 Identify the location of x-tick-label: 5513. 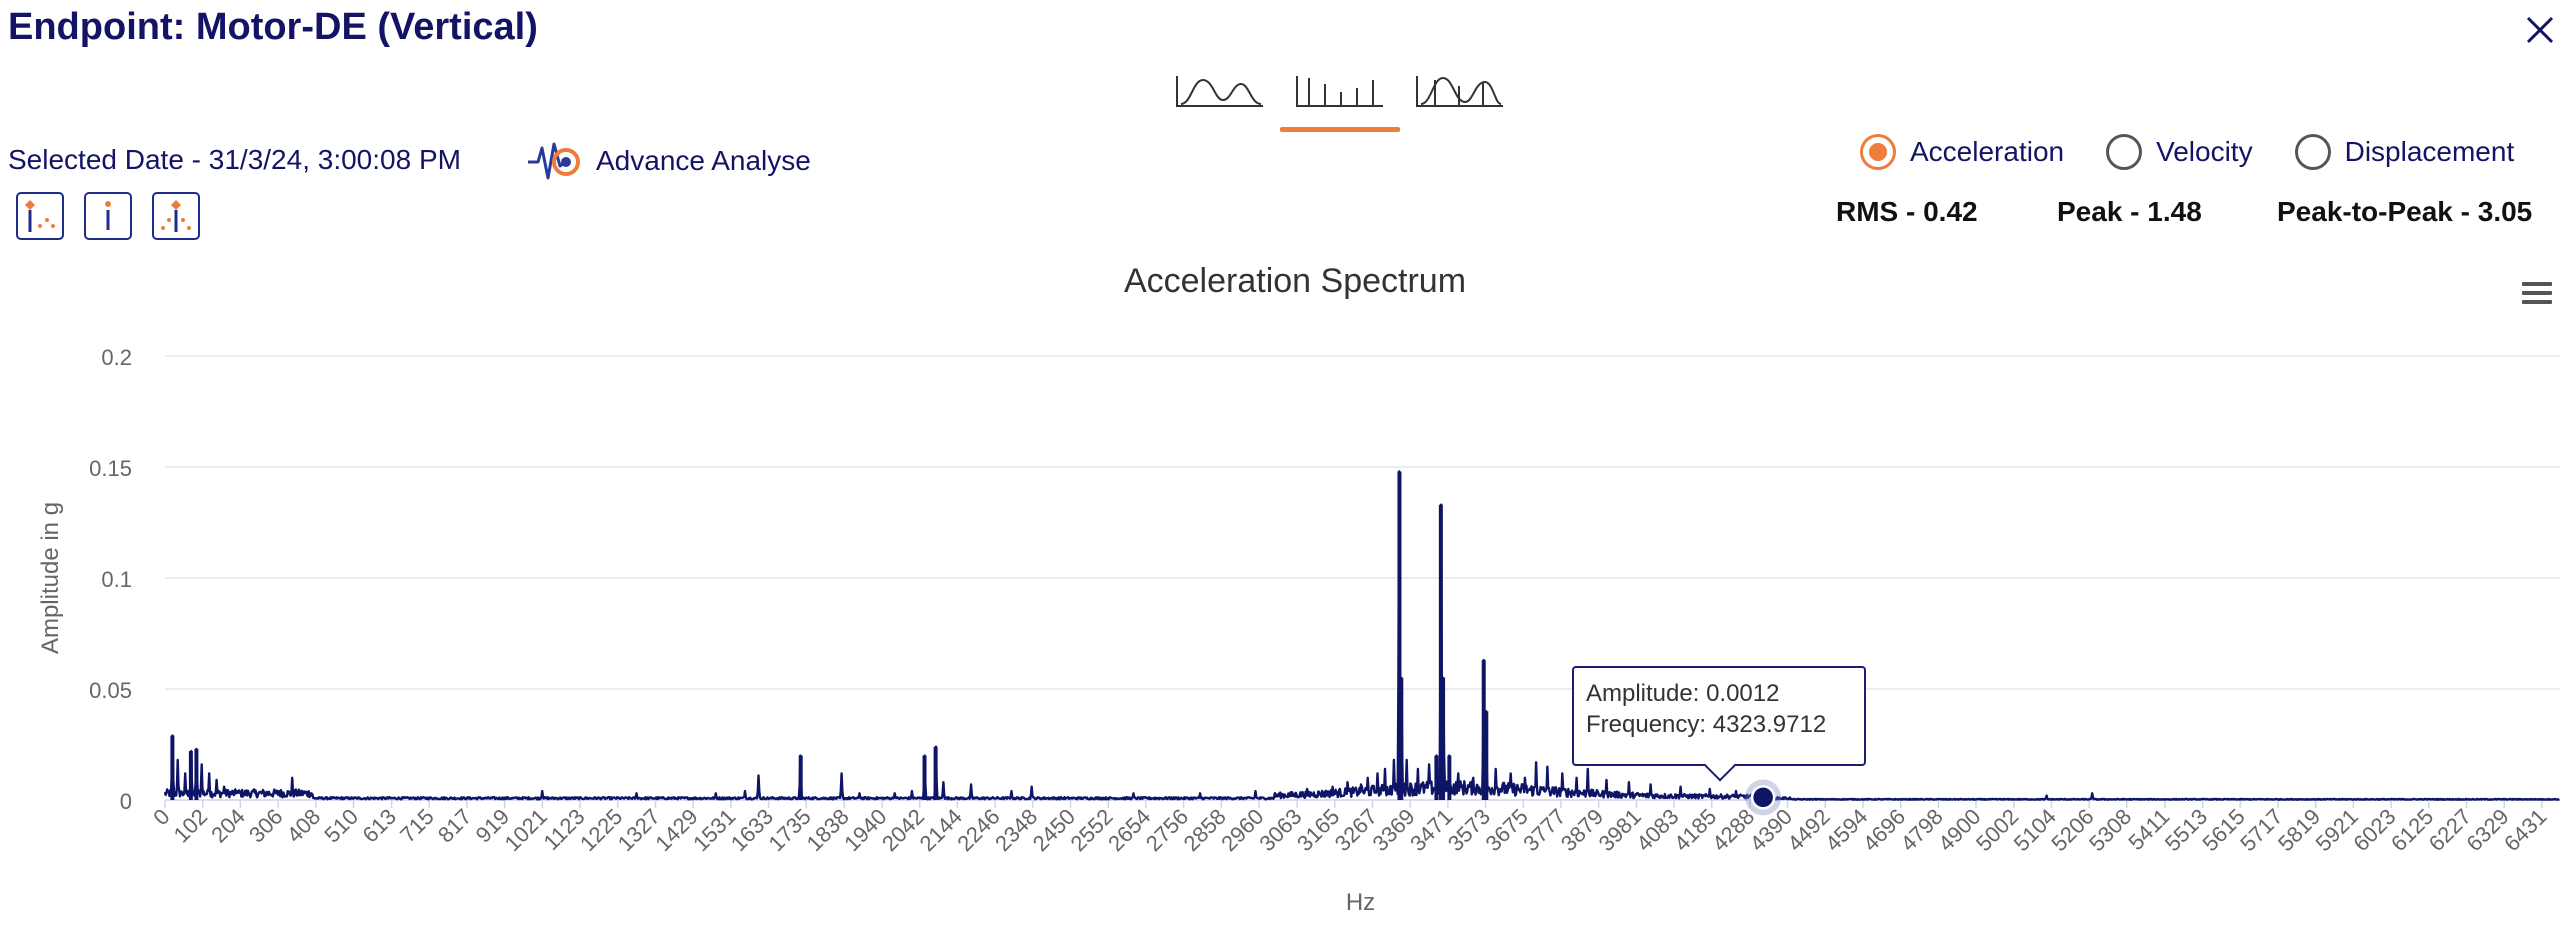
(2186, 830).